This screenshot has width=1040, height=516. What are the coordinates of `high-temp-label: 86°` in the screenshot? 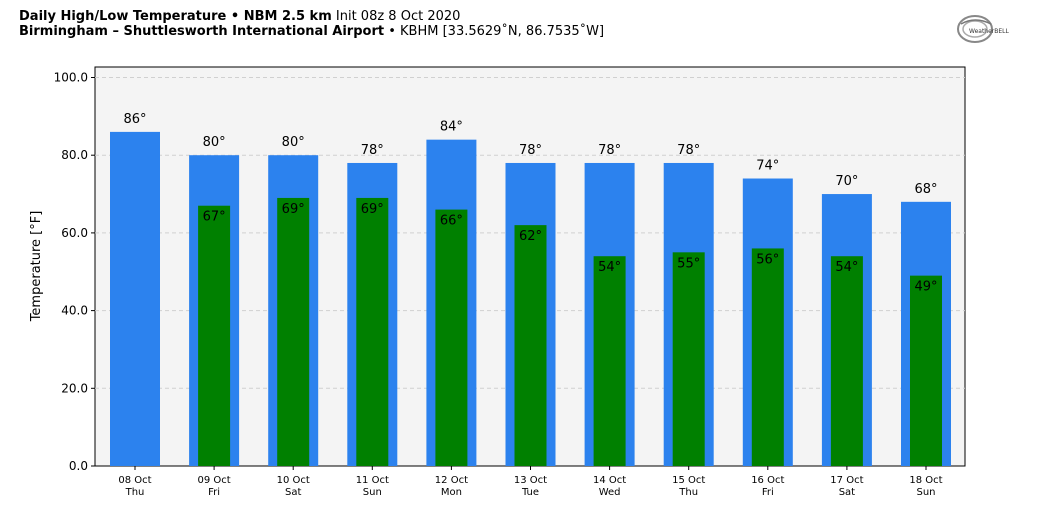 It's located at (134, 119).